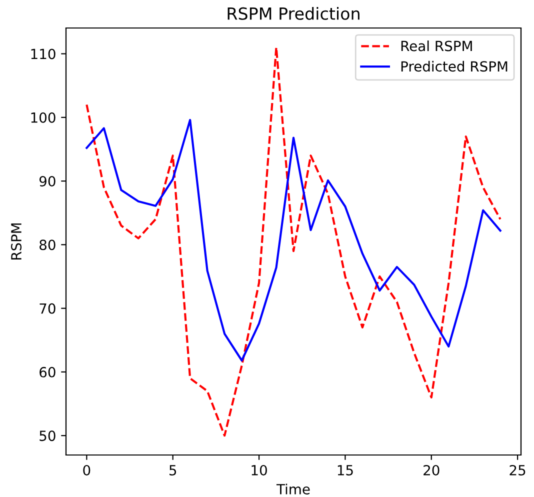 The height and width of the screenshot is (497, 534). What do you see at coordinates (436, 46) in the screenshot?
I see `legend-label: Real RSPM` at bounding box center [436, 46].